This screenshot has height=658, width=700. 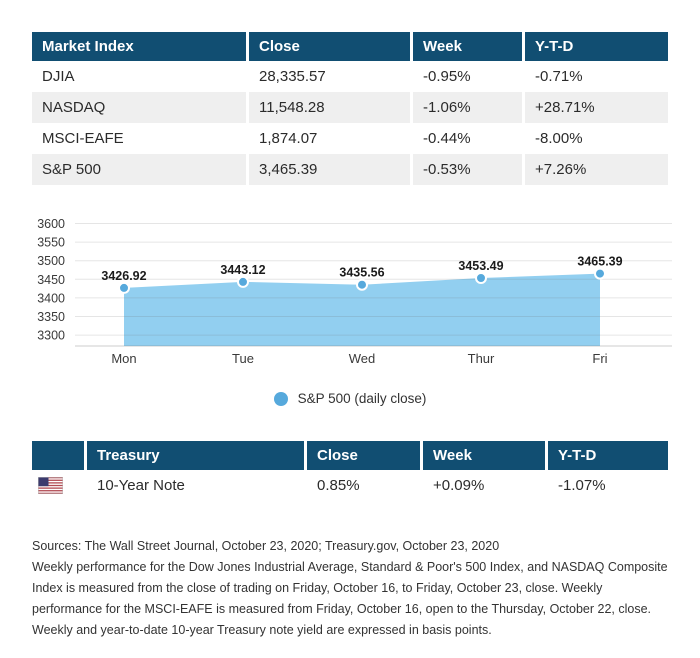 I want to click on market-table-header-row: Market Index Close Week Y-T-D, so click(x=350, y=46).